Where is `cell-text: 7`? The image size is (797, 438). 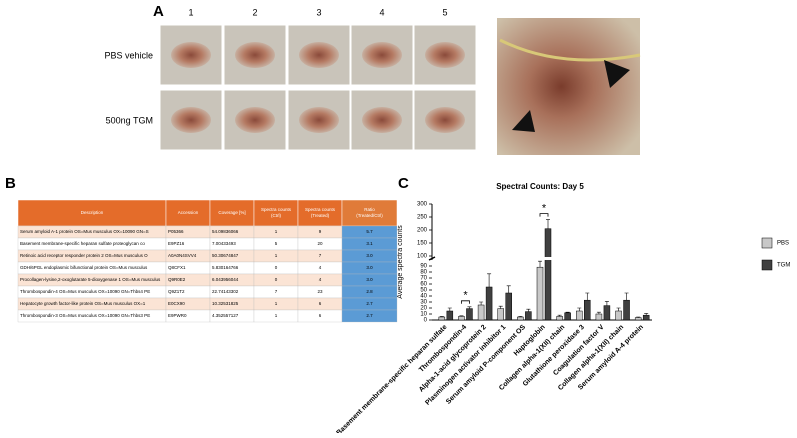 cell-text: 7 is located at coordinates (276, 291).